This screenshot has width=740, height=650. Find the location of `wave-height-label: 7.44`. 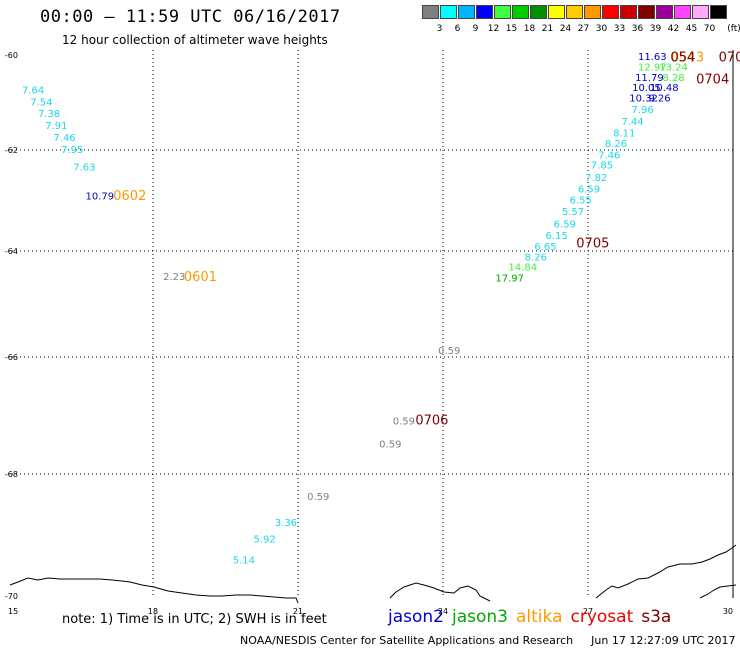

wave-height-label: 7.44 is located at coordinates (632, 122).